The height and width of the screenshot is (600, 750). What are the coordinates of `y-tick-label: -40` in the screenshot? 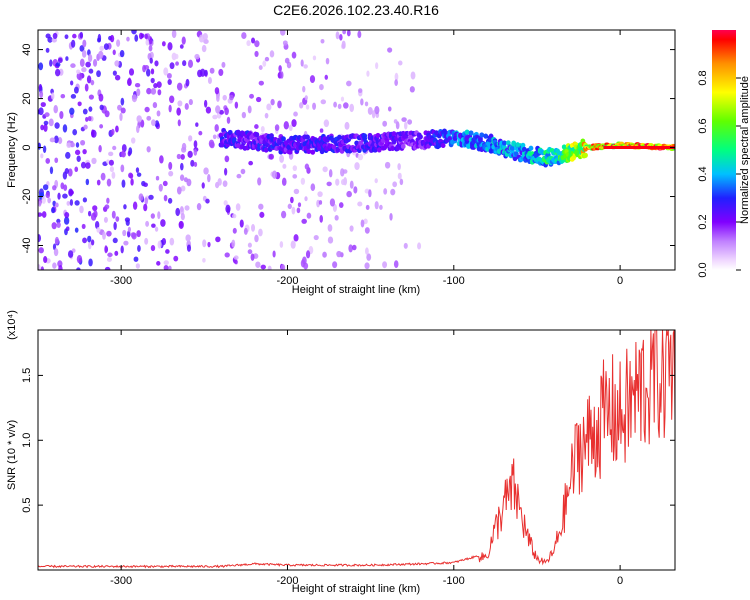 It's located at (27, 246).